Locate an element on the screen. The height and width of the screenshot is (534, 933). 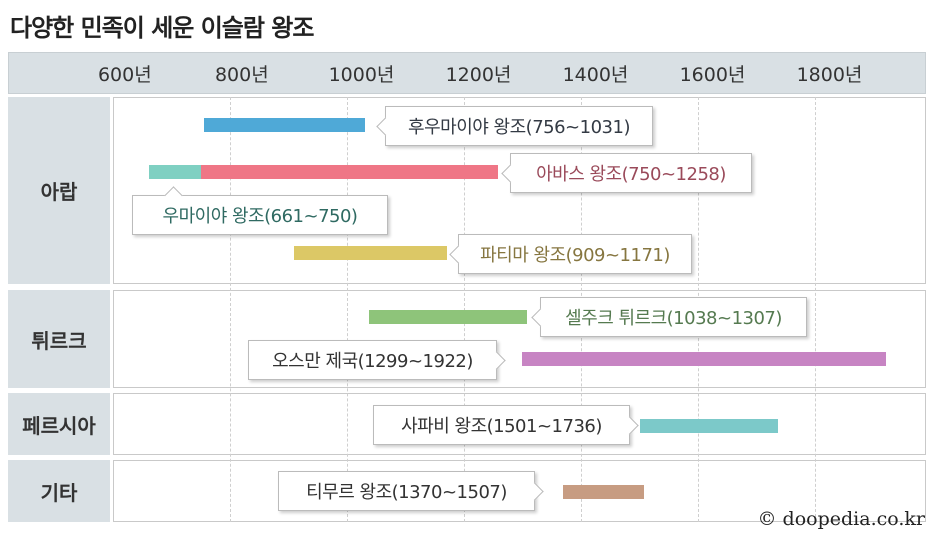
data-label: 파티마 왕조(909~1171) is located at coordinates (570, 254).